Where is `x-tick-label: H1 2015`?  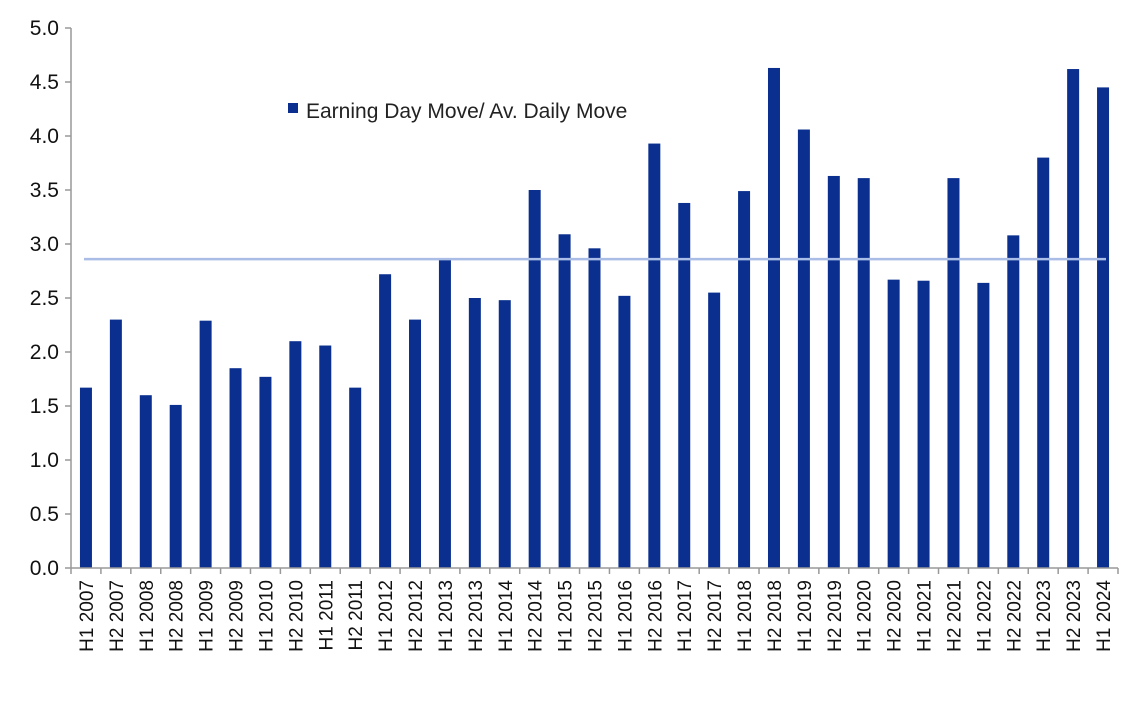 x-tick-label: H1 2015 is located at coordinates (566, 616).